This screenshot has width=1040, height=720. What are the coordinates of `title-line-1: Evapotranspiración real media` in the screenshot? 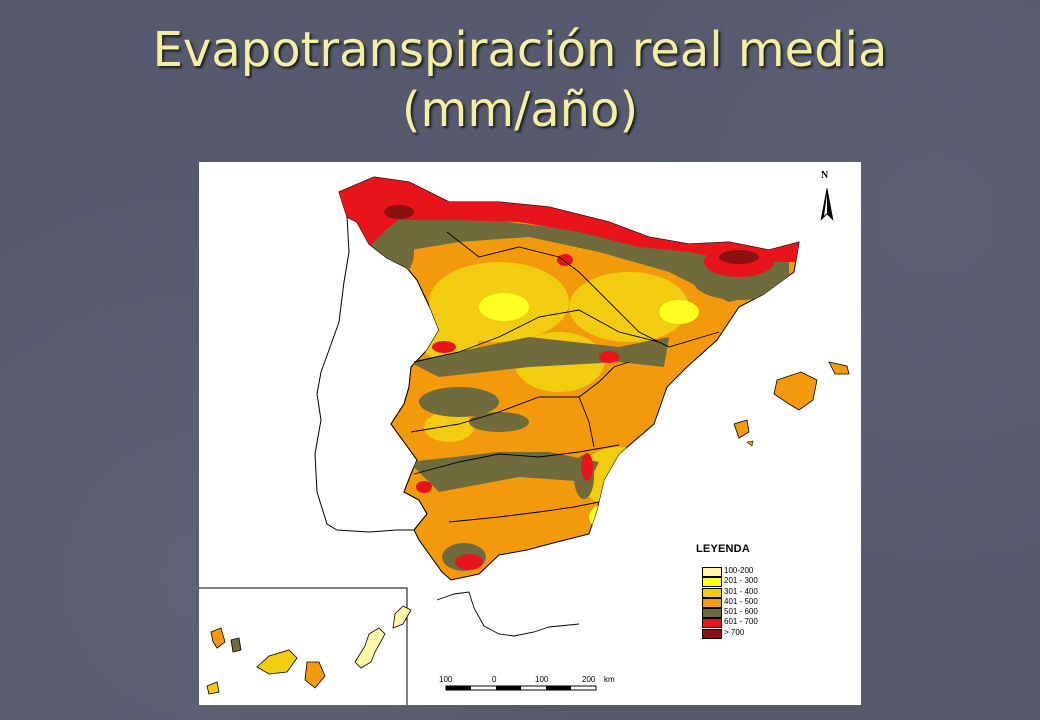 It's located at (520, 50).